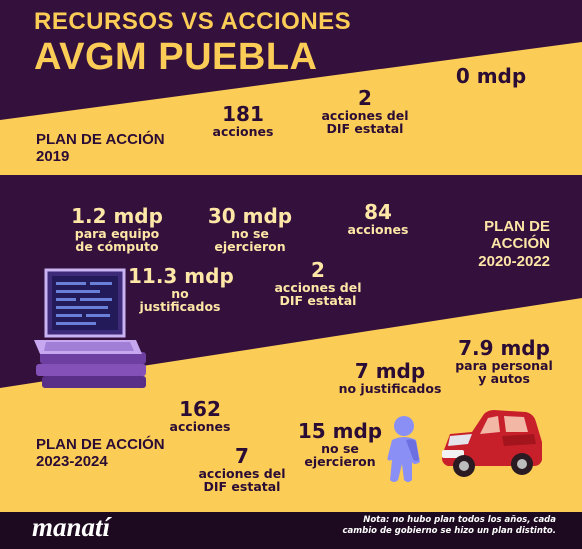  Describe the element at coordinates (176, 57) in the screenshot. I see `title-line-2: AVGM PUEBLA` at that location.